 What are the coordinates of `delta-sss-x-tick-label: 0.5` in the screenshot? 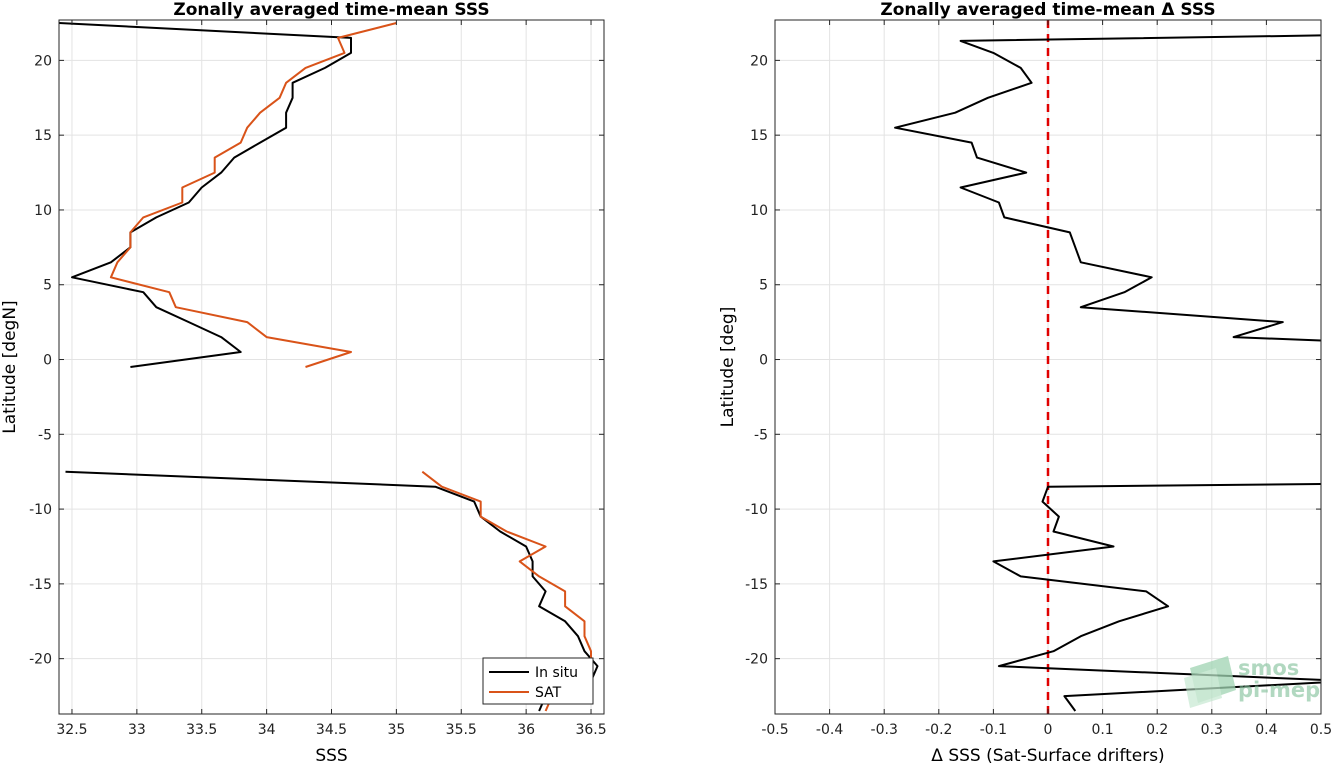 It's located at (1321, 730).